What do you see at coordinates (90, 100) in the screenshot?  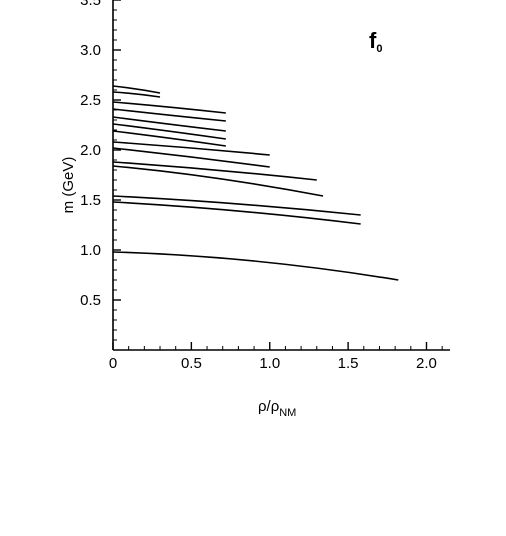 I see `y-tick-label: 2.5` at bounding box center [90, 100].